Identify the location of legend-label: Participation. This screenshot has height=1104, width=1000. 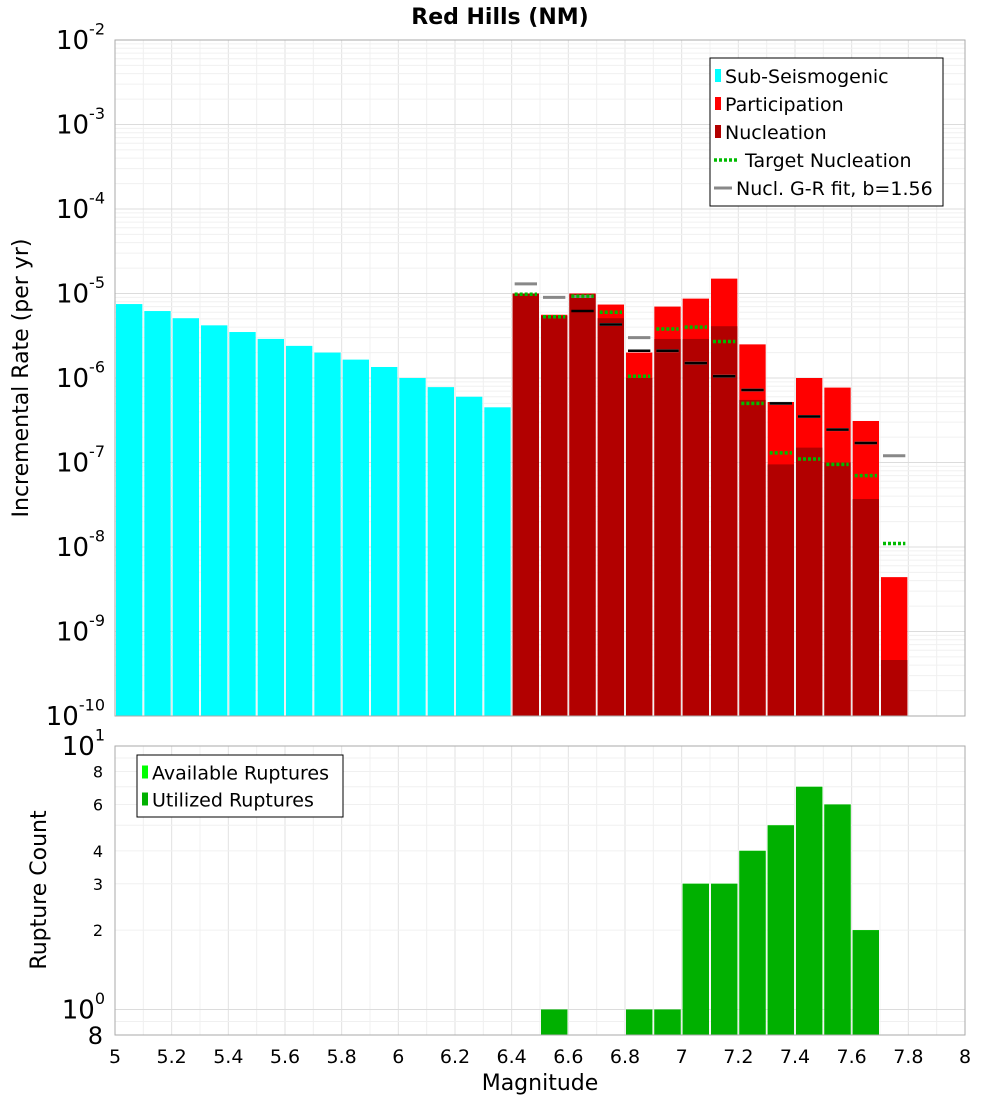
(784, 105).